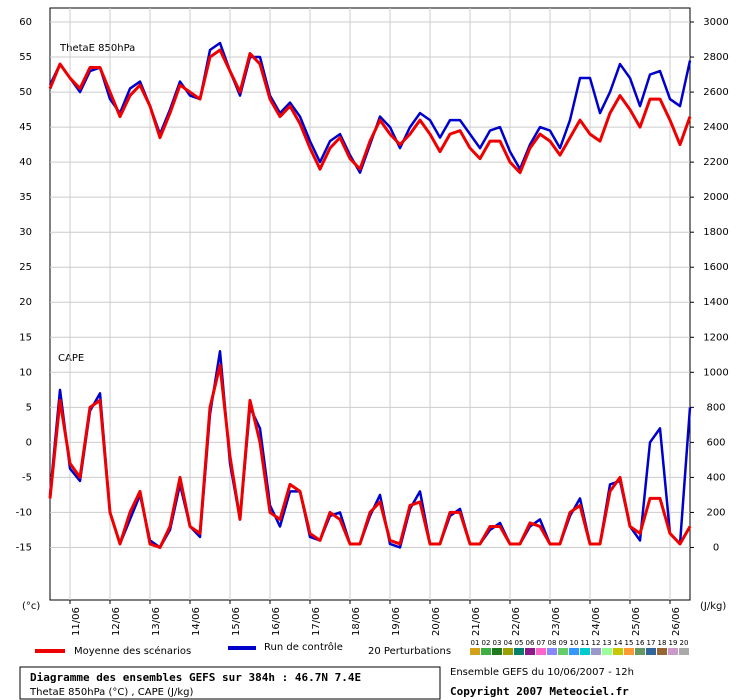  What do you see at coordinates (116, 621) in the screenshot?
I see `x-tick-label: 12/06` at bounding box center [116, 621].